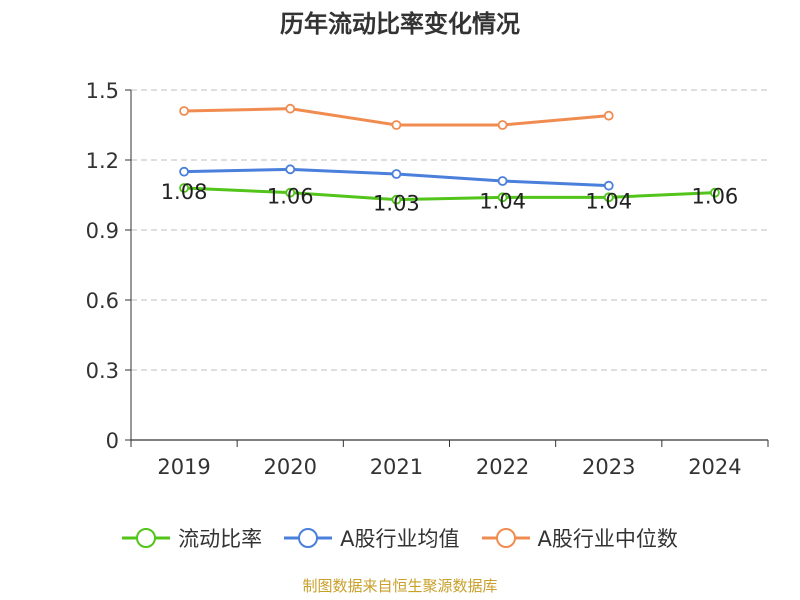 The width and height of the screenshot is (800, 600). Describe the element at coordinates (449, 194) in the screenshot. I see `series-line` at that location.